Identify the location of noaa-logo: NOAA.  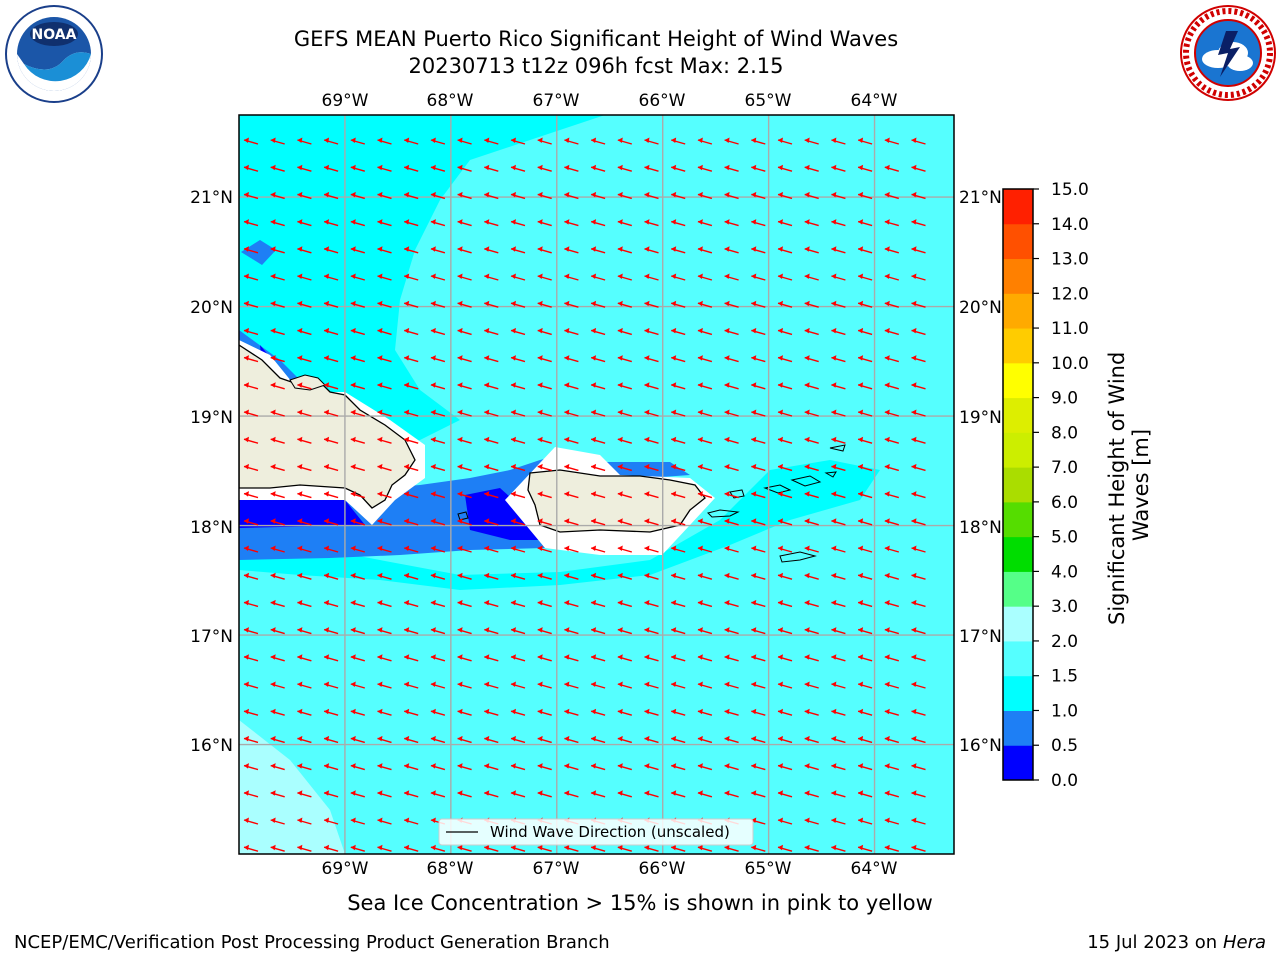
(54, 54).